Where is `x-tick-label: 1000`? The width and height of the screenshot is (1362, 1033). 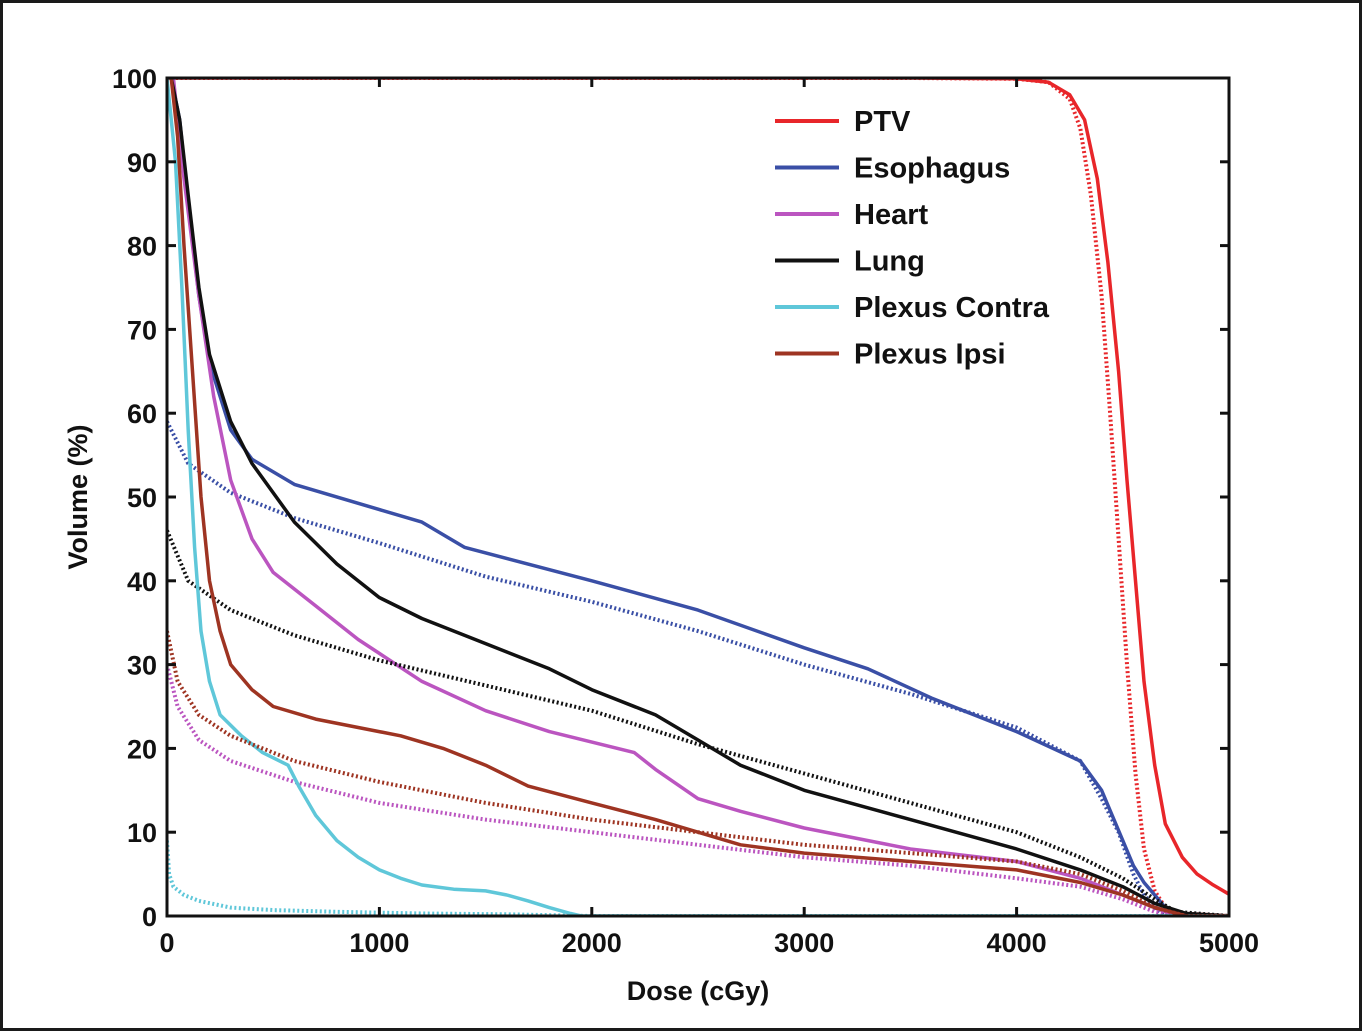 x-tick-label: 1000 is located at coordinates (379, 943).